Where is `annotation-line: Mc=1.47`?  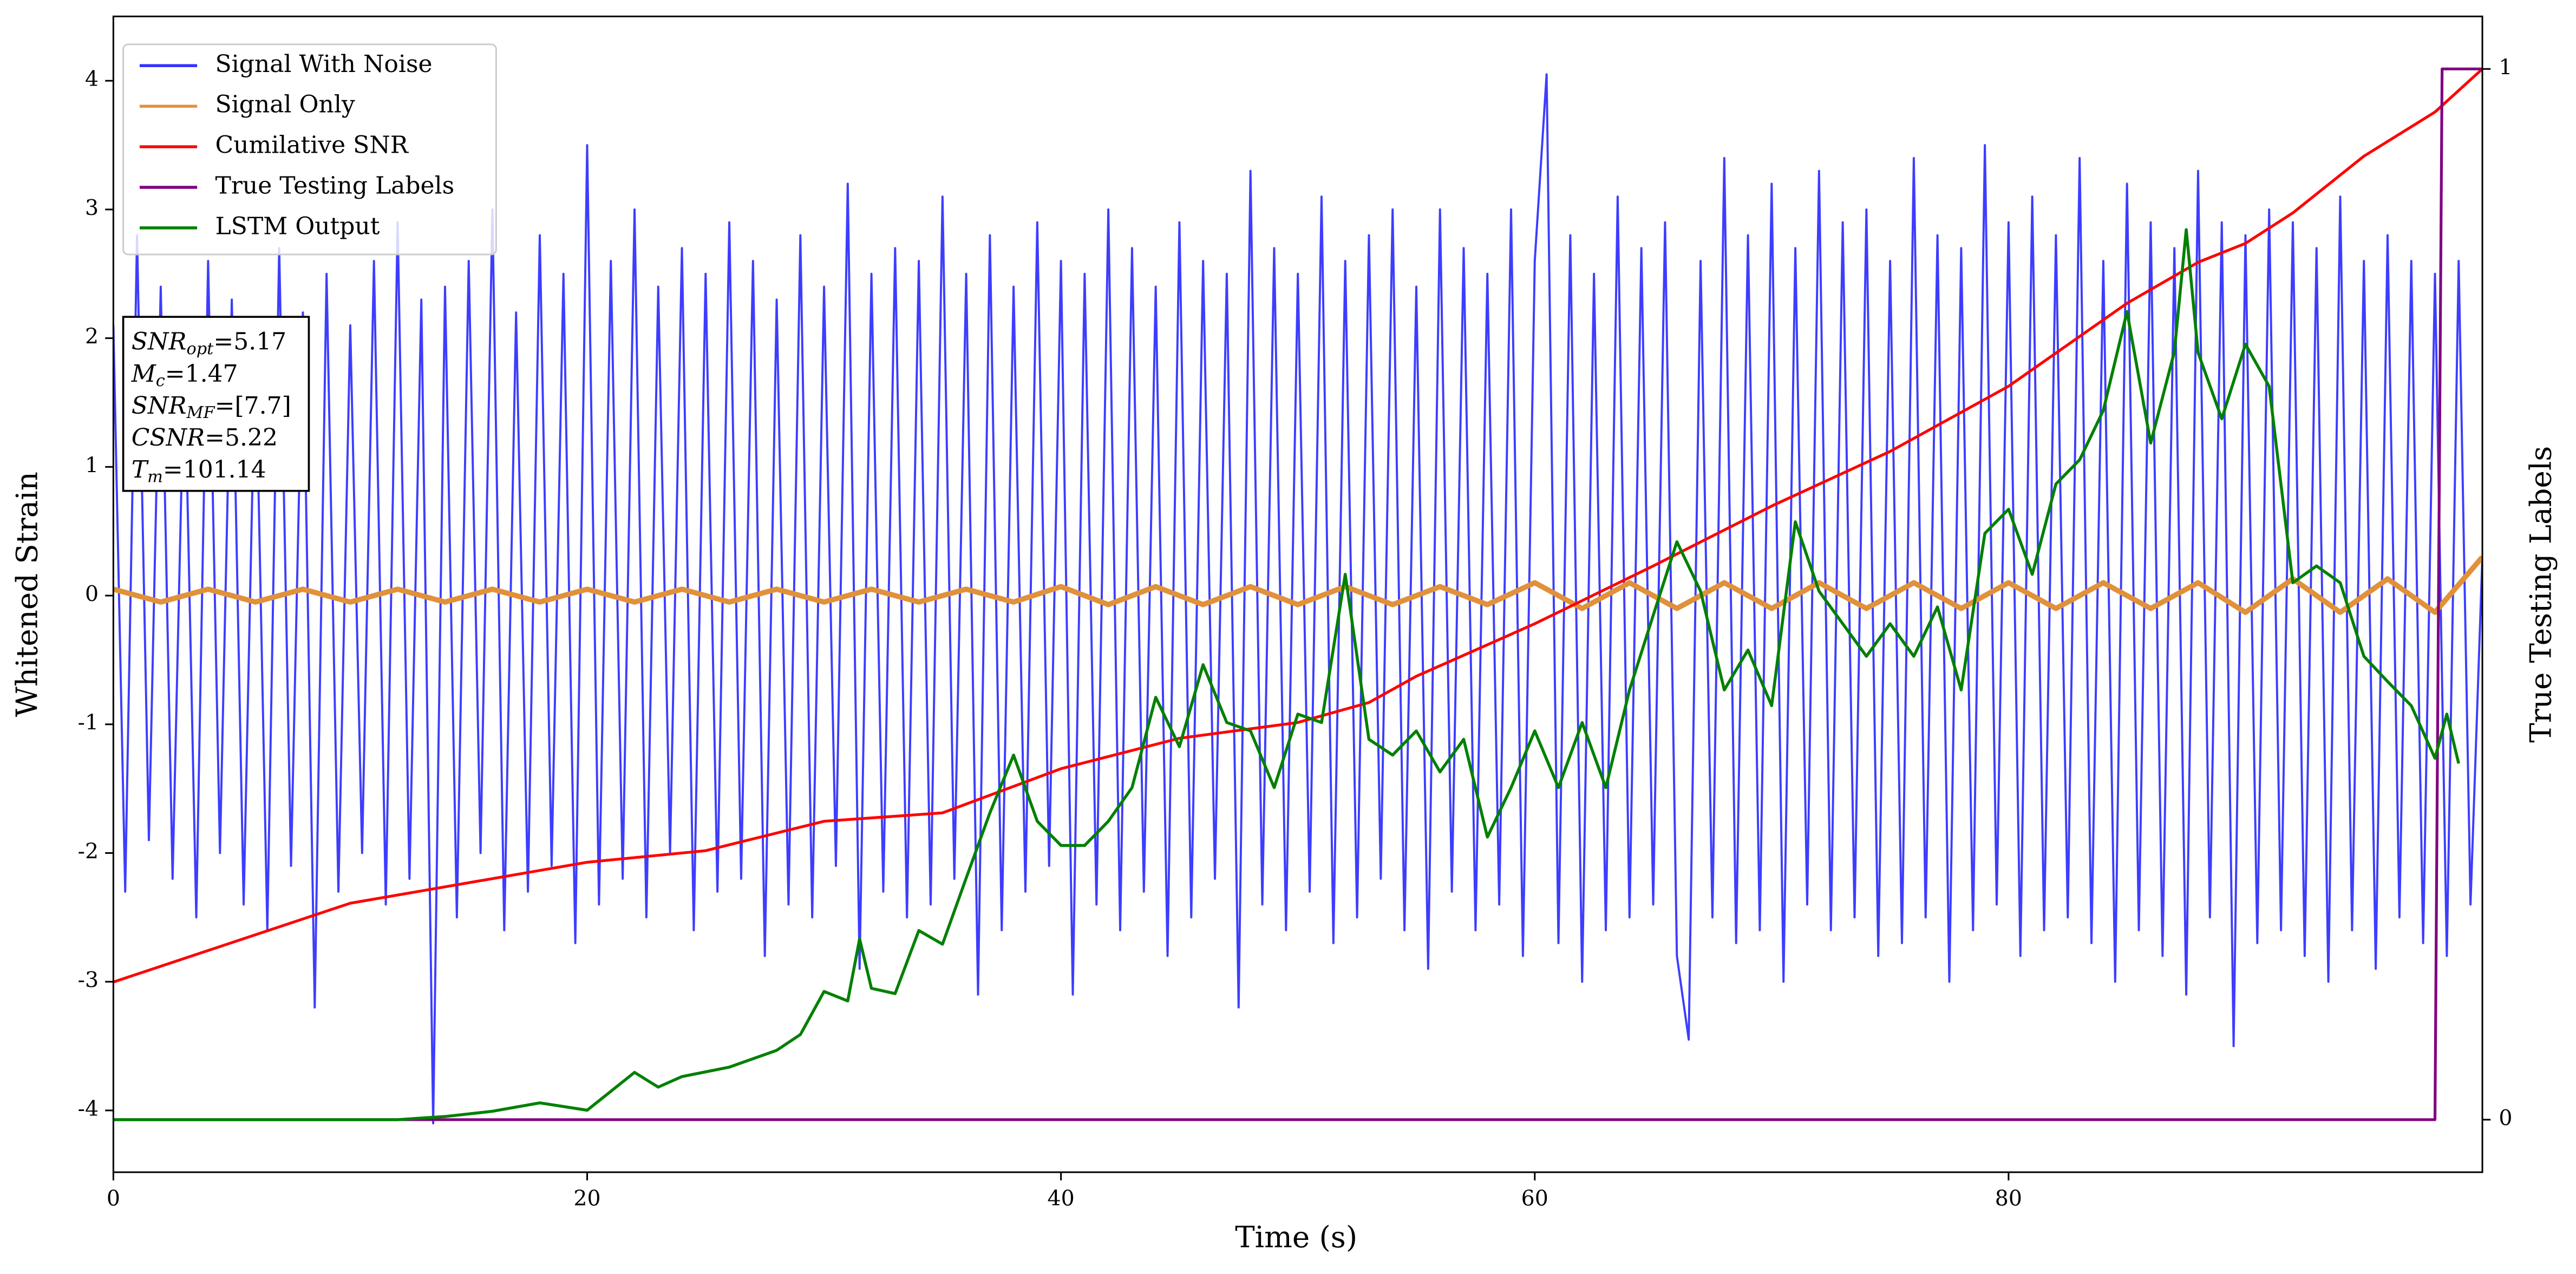
annotation-line: Mc=1.47 is located at coordinates (184, 375).